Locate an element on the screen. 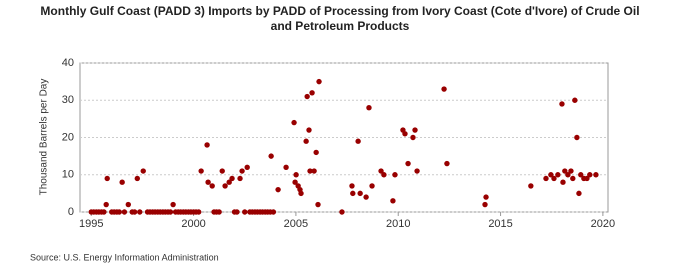  x-tick-label: 2010 is located at coordinates (398, 224).